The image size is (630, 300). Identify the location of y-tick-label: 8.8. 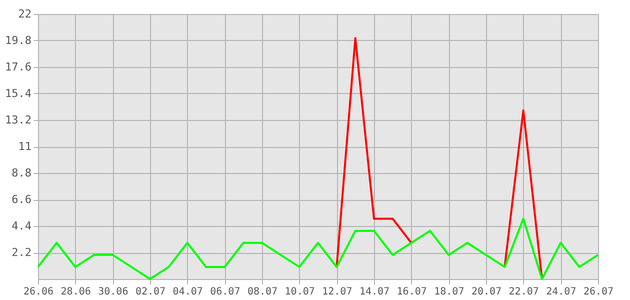
(22, 173).